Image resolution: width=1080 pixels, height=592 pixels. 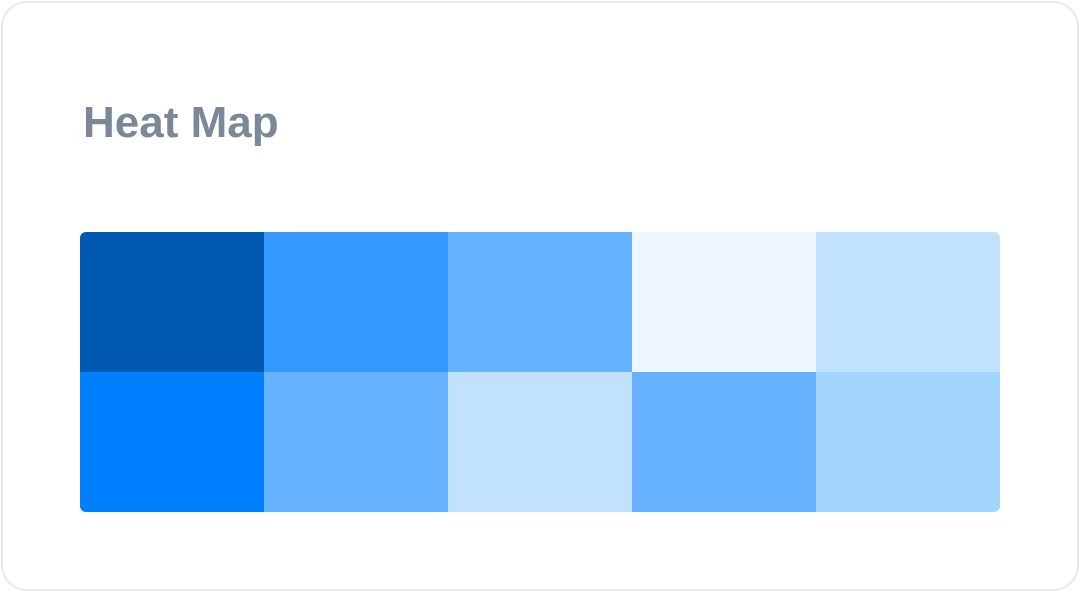 What do you see at coordinates (181, 122) in the screenshot?
I see `title: Heat Map` at bounding box center [181, 122].